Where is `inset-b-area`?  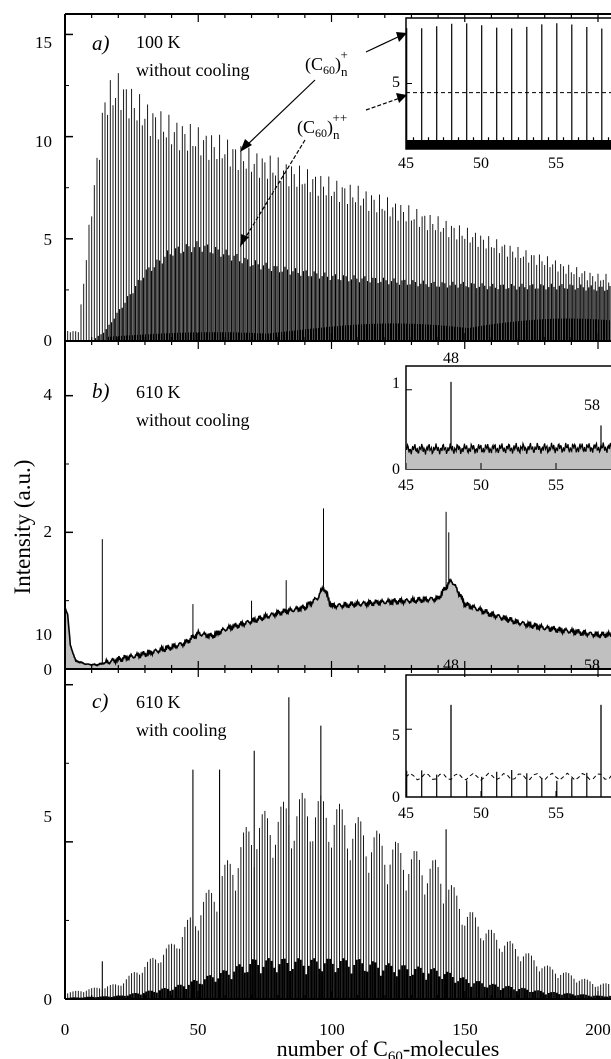
inset-b-area is located at coordinates (508, 455).